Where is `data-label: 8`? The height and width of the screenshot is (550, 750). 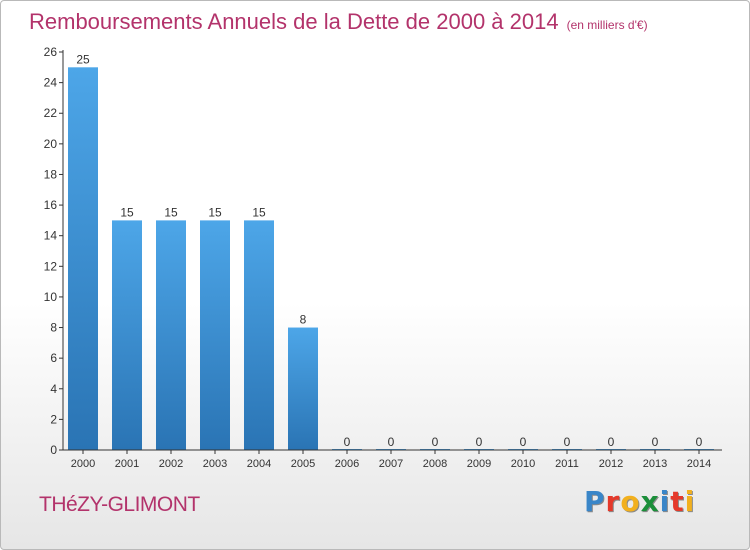 data-label: 8 is located at coordinates (303, 320).